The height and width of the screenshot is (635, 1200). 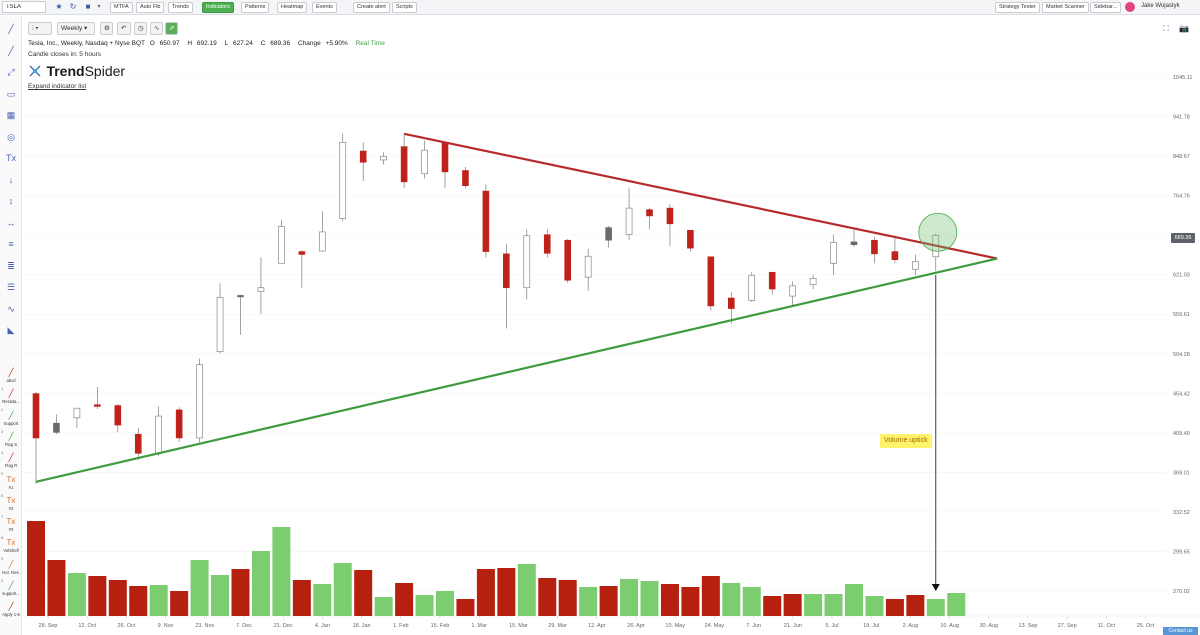 What do you see at coordinates (40, 28) in the screenshot?
I see `chart-type-selector: ⫶ ▾` at bounding box center [40, 28].